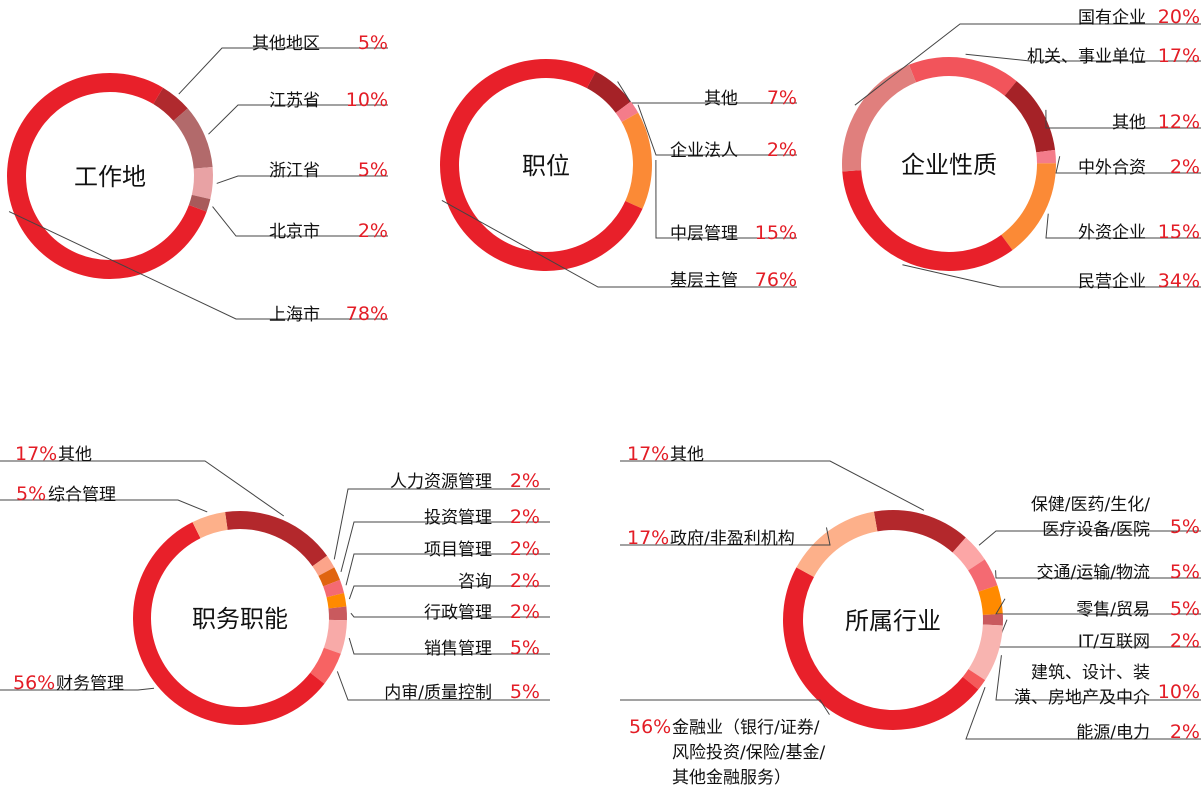 The height and width of the screenshot is (789, 1201). Describe the element at coordinates (704, 281) in the screenshot. I see `slice-label: 基层主管` at that location.